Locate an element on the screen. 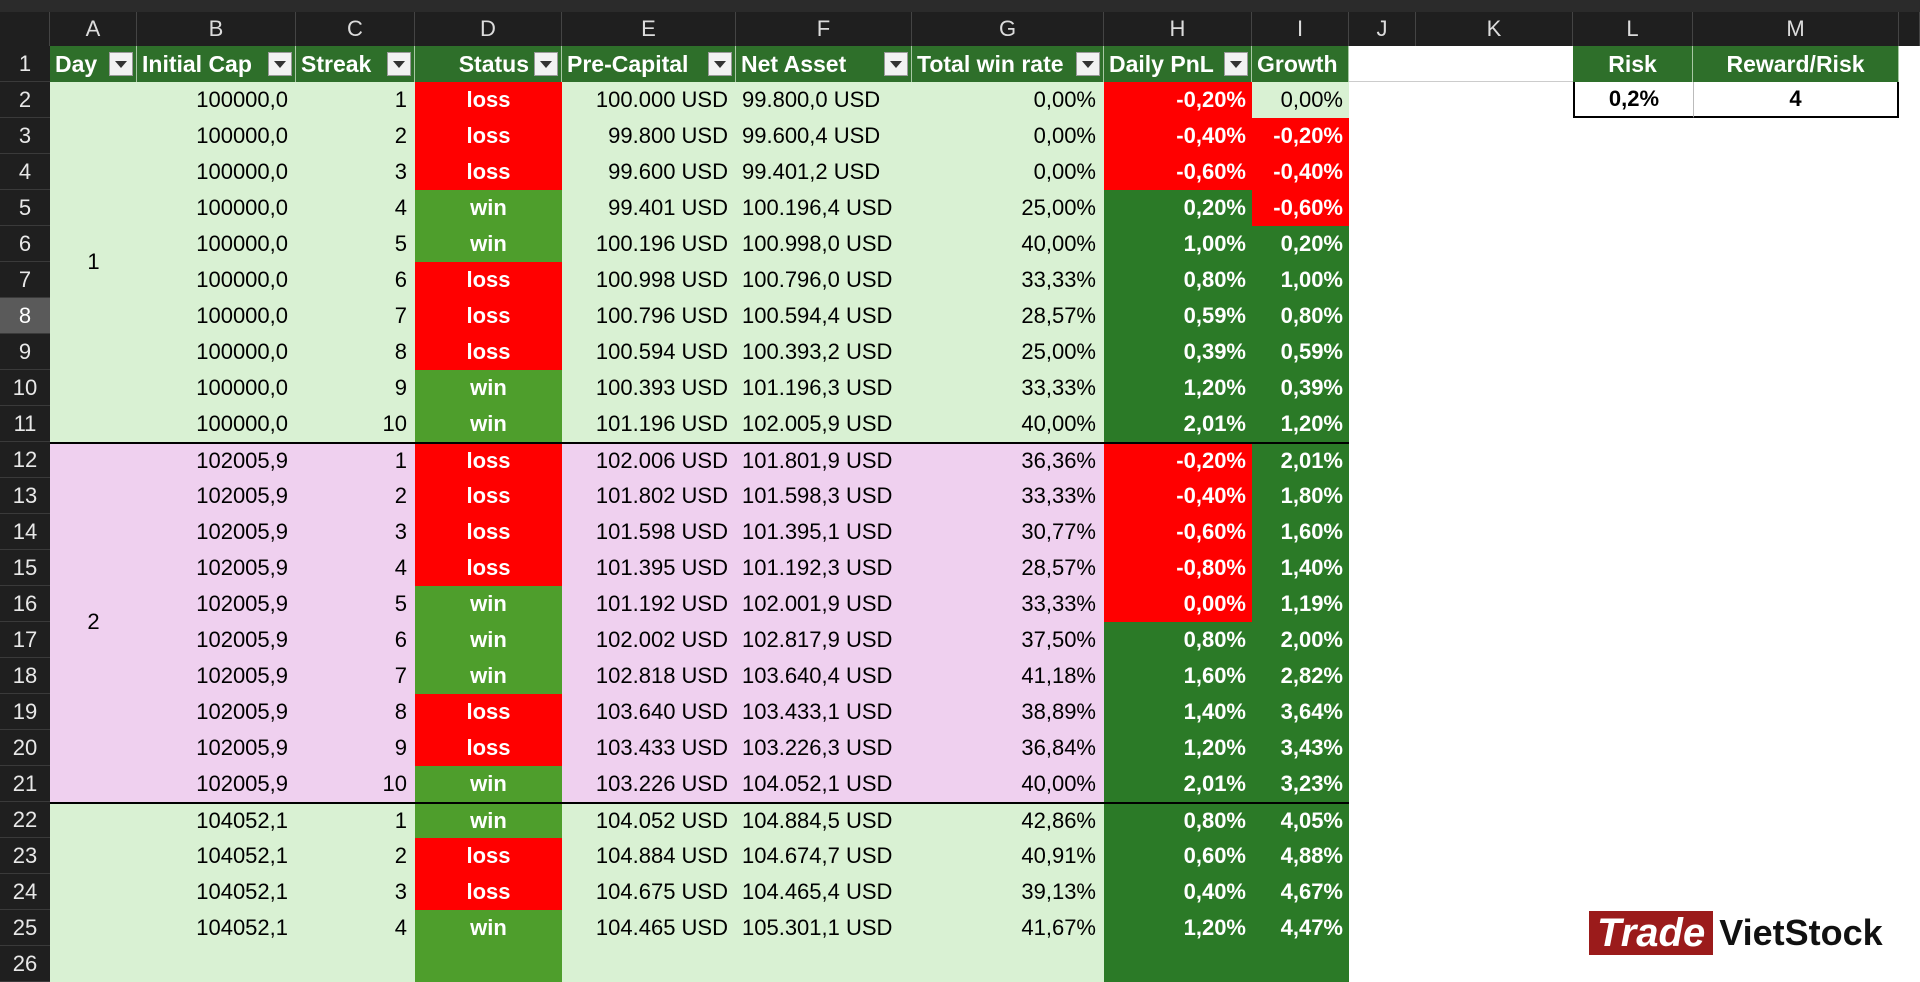 The height and width of the screenshot is (982, 1920). streak-cell: 2 is located at coordinates (355, 136).